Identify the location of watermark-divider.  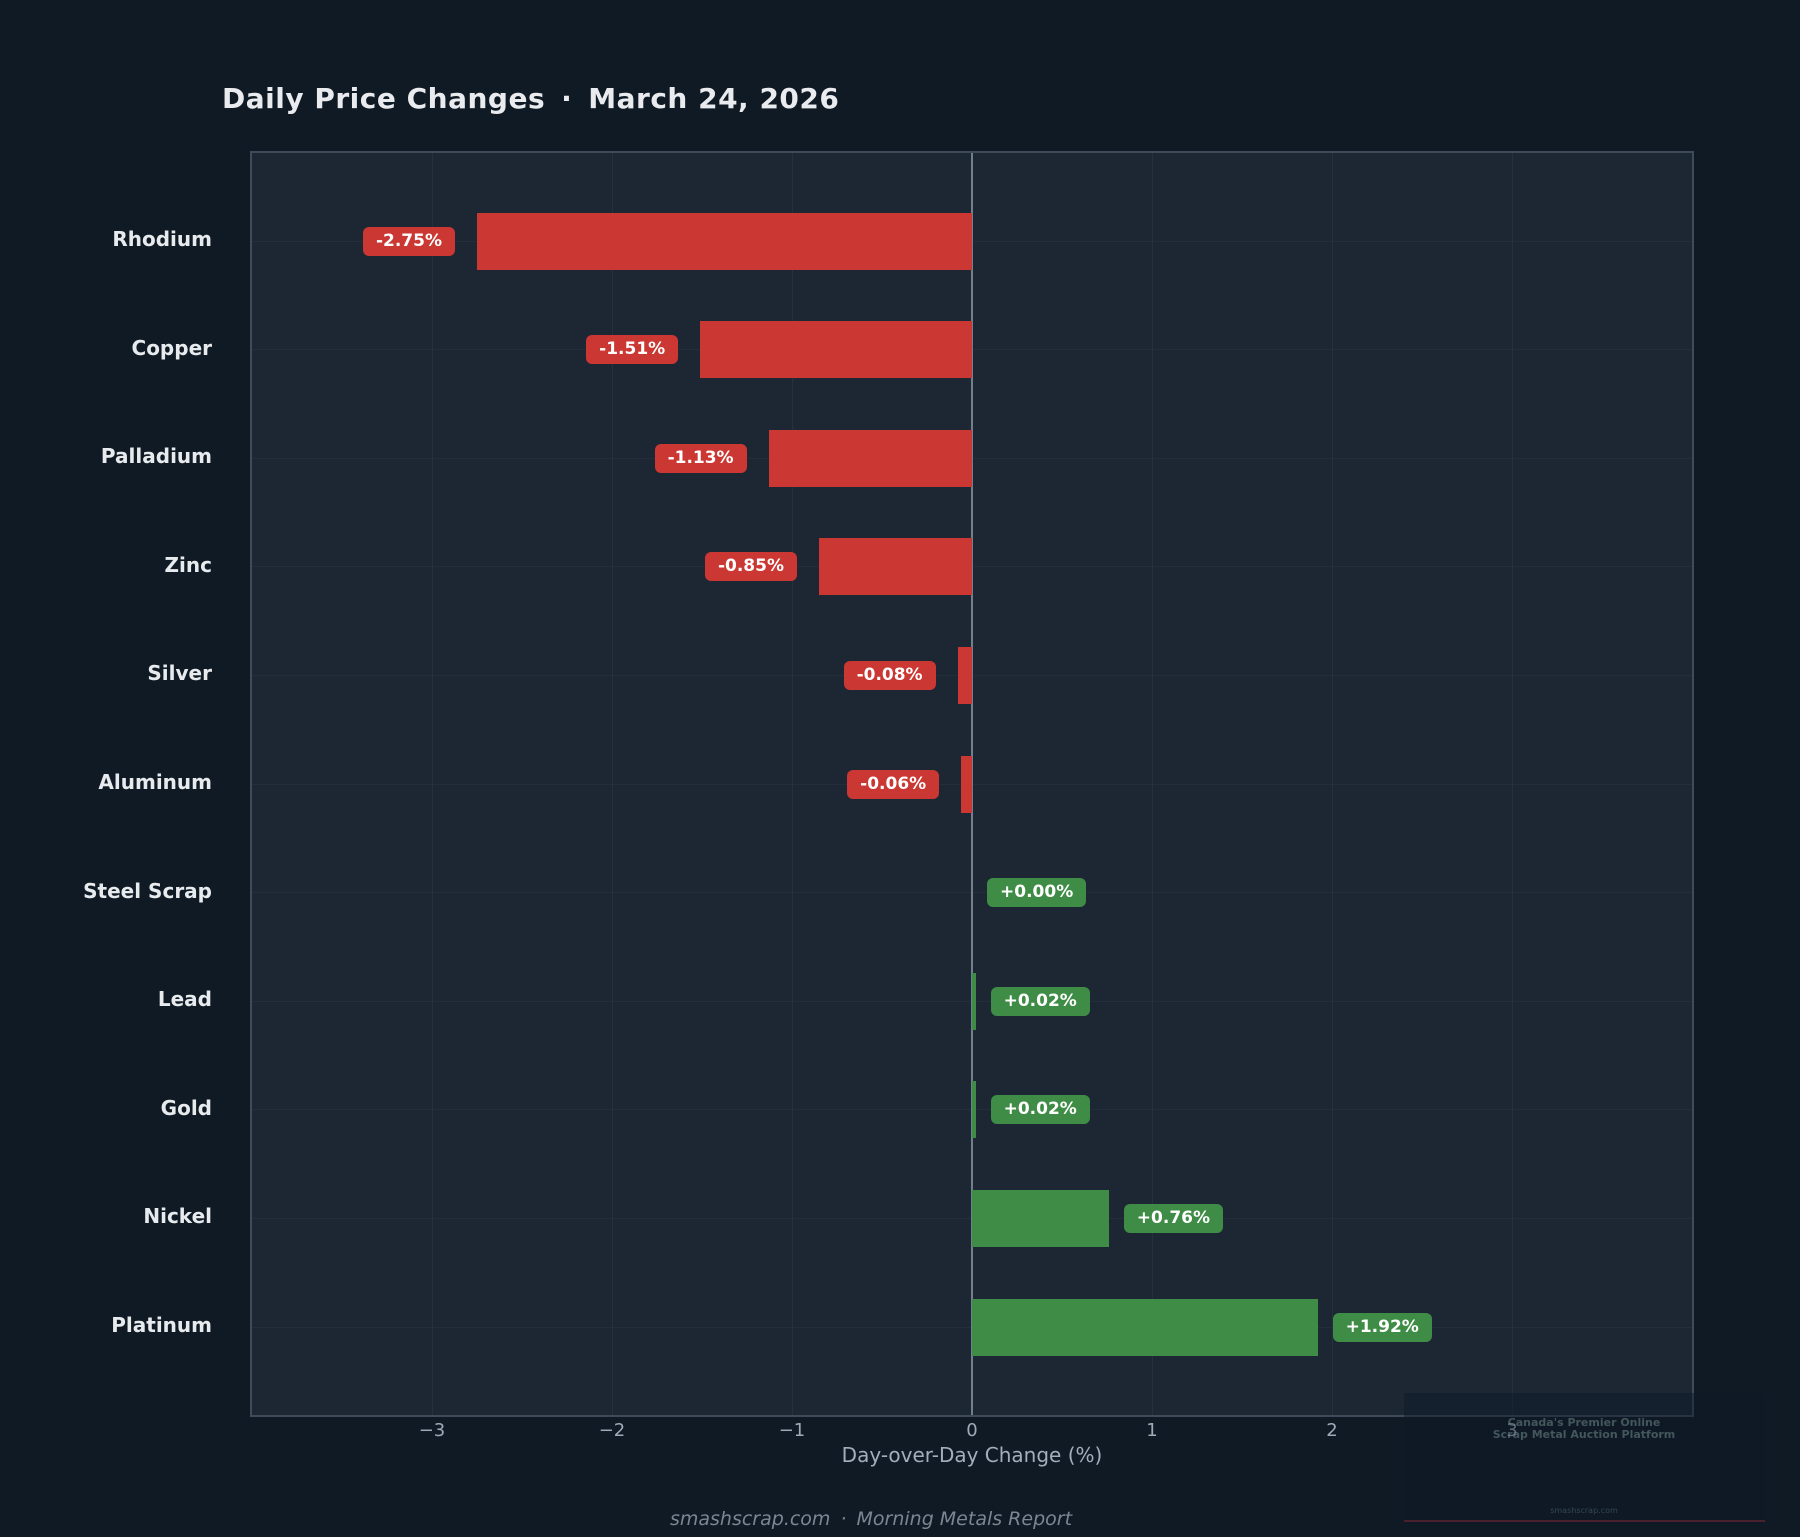
(1584, 1521).